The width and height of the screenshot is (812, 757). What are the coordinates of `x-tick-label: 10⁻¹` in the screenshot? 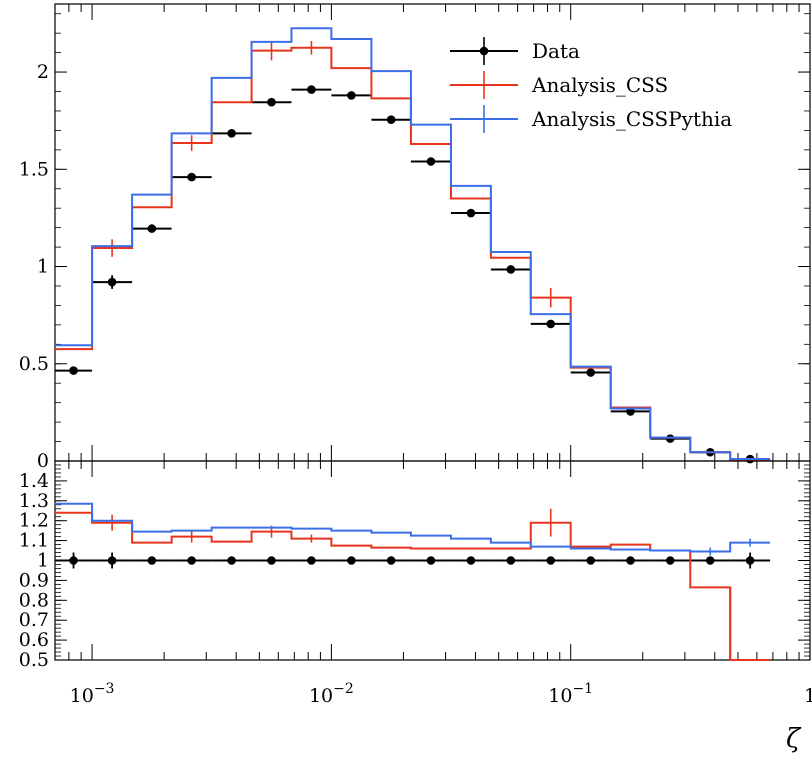 It's located at (570, 694).